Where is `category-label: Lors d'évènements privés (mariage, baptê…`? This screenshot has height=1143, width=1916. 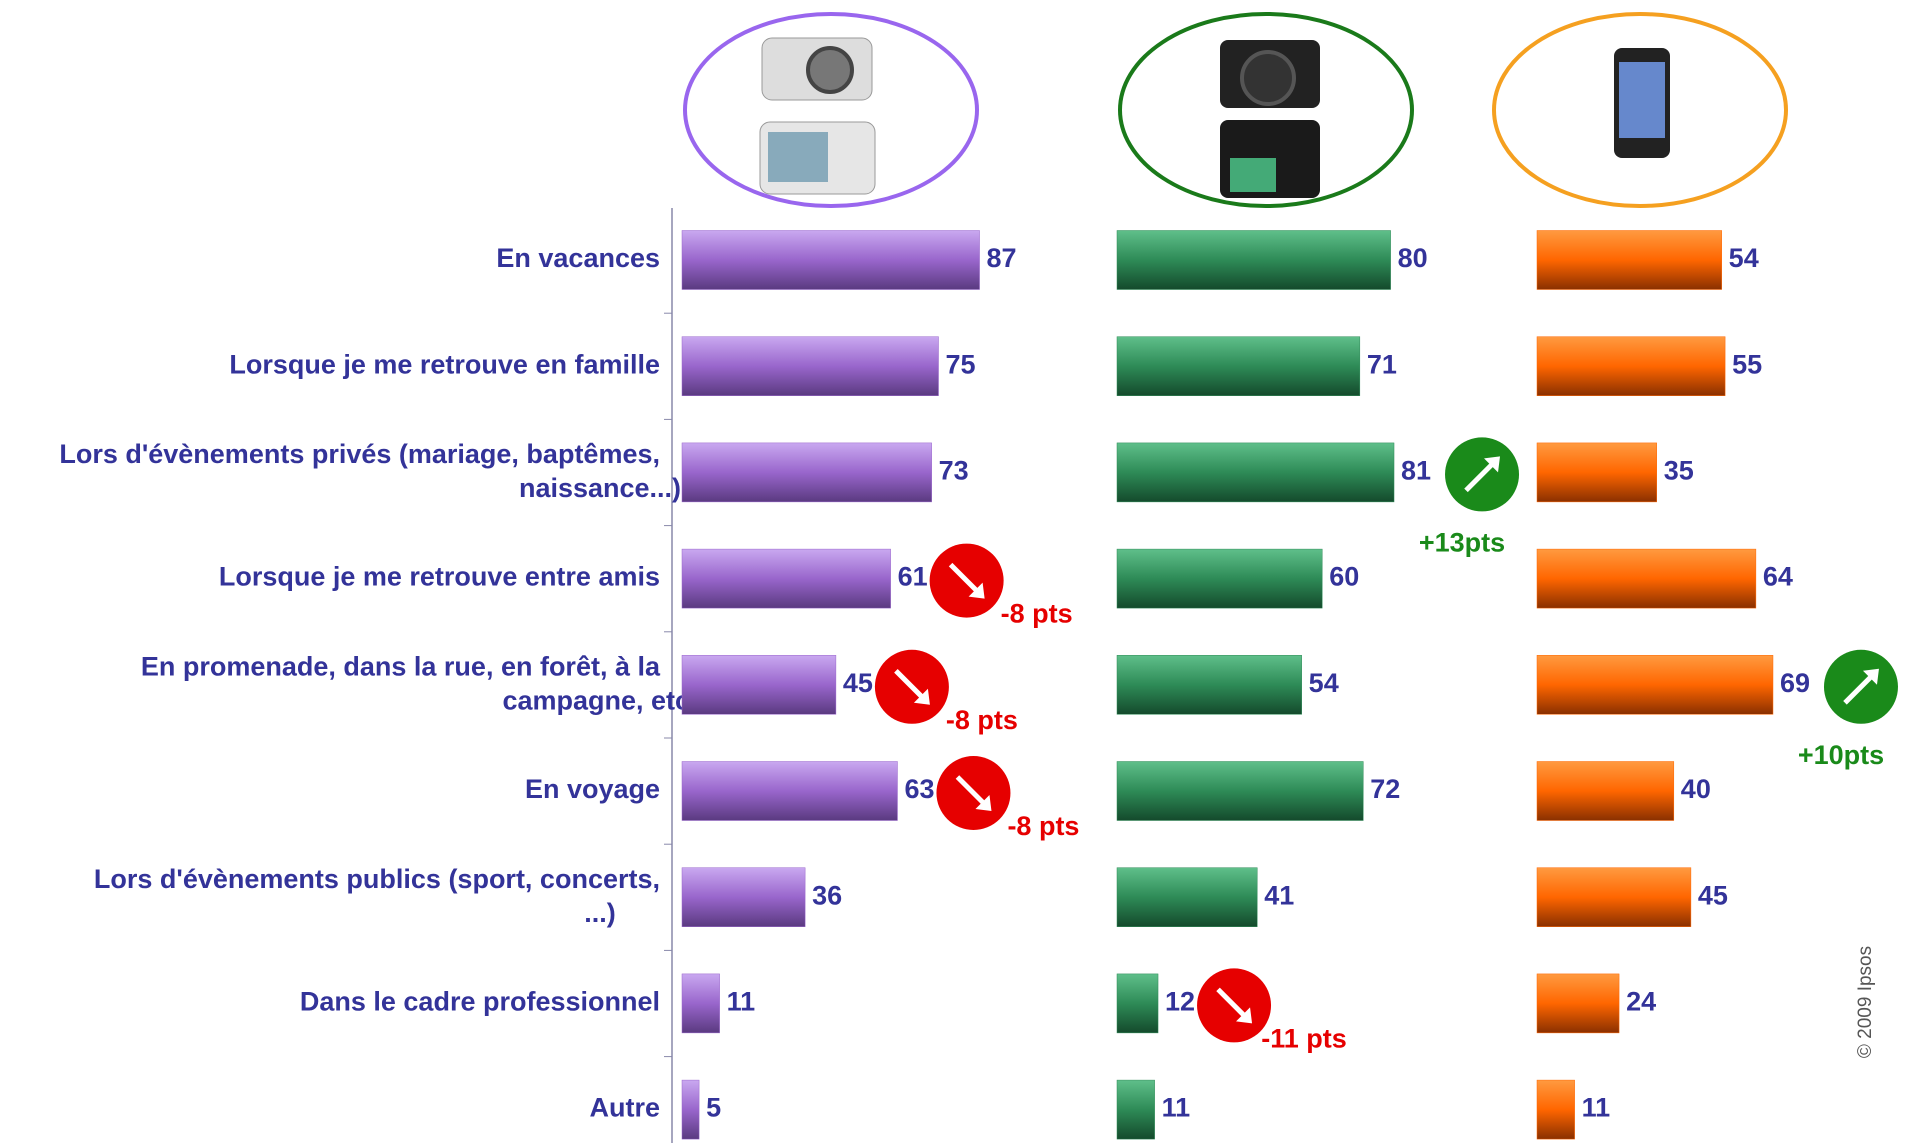
category-label: Lors d'évènements privés (mariage, baptê… is located at coordinates (370, 471).